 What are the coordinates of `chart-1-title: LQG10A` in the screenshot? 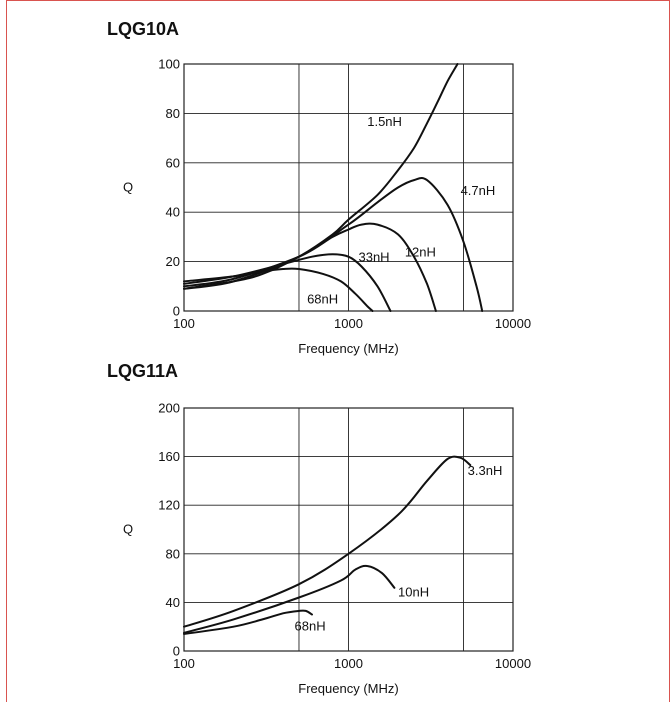 It's located at (143, 29).